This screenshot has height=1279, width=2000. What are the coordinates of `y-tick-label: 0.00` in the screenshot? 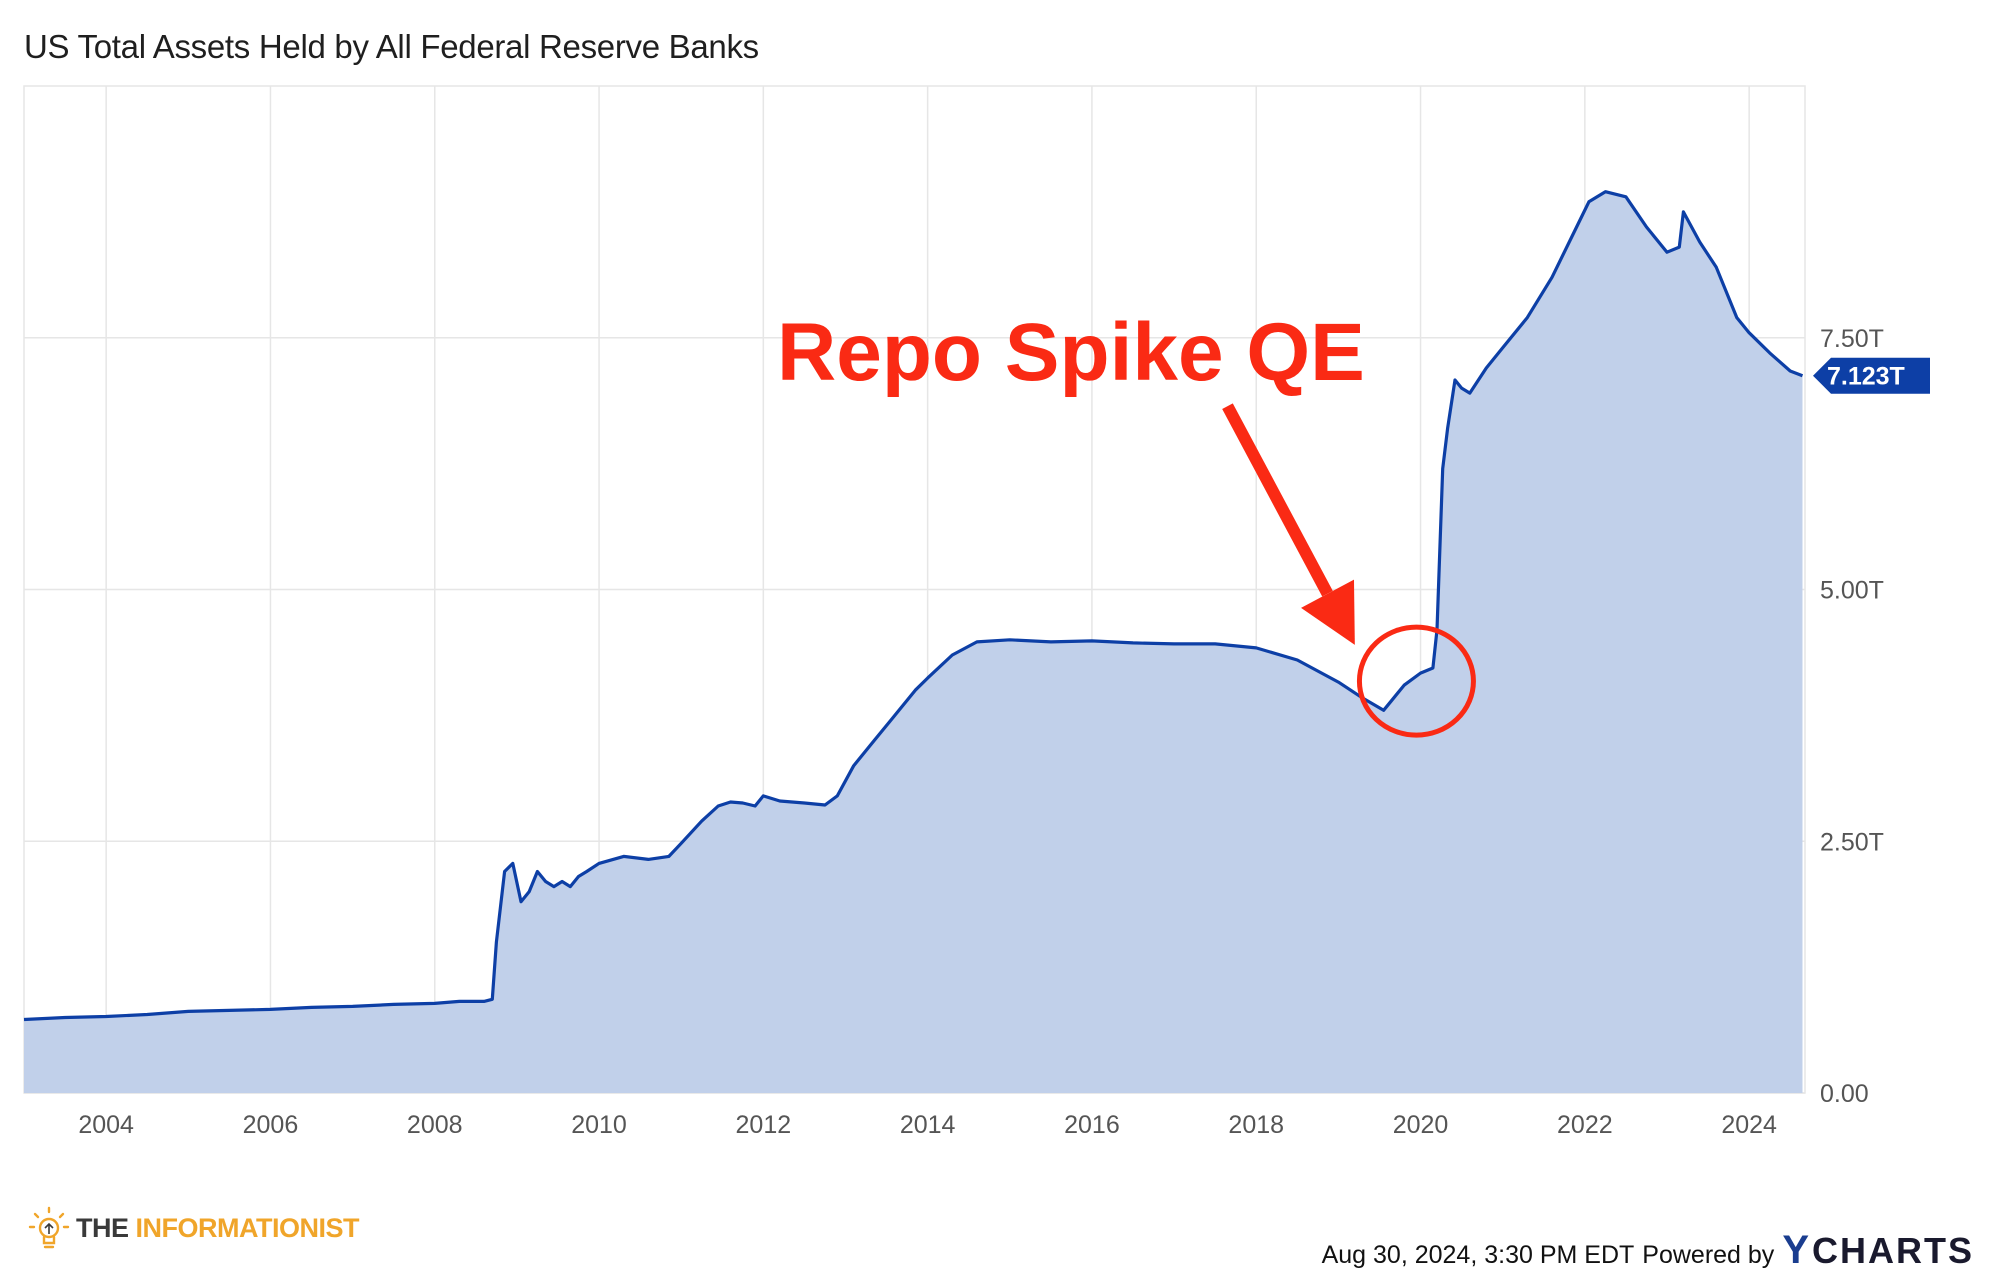 It's located at (1844, 1094).